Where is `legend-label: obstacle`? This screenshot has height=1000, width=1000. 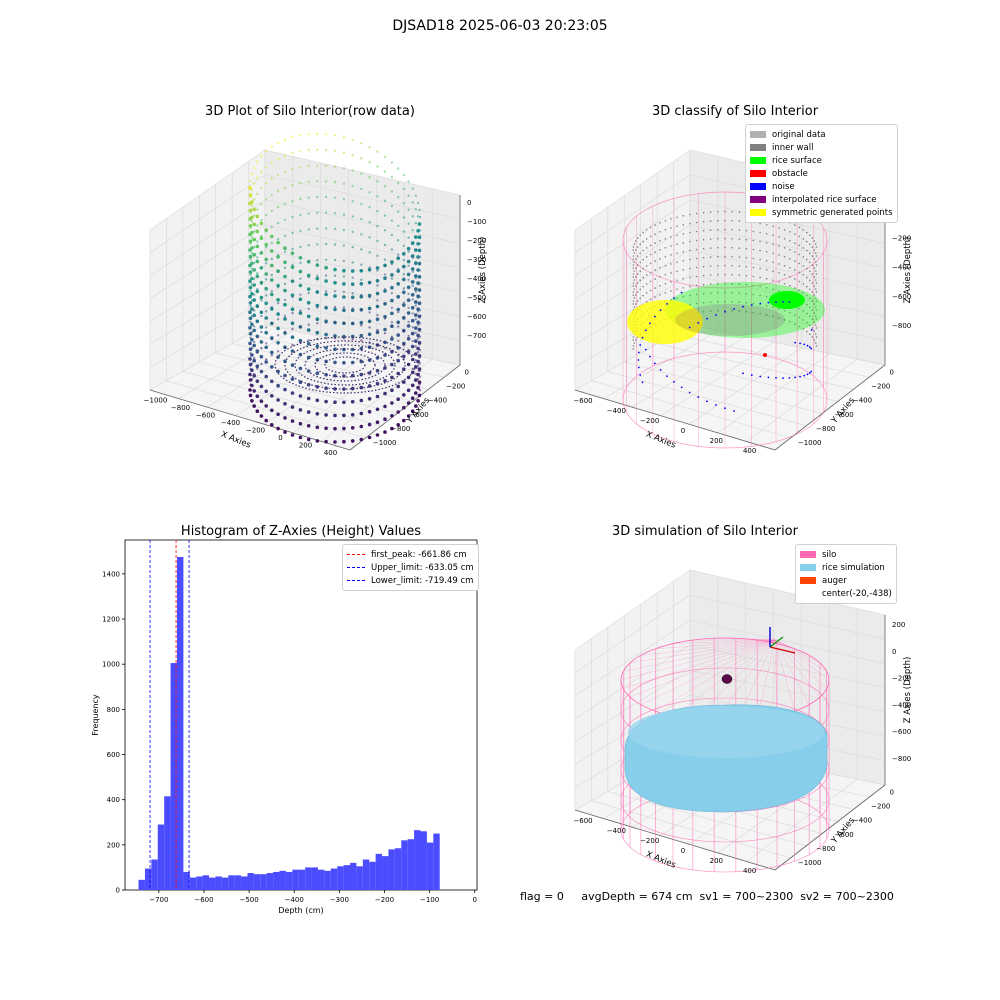 legend-label: obstacle is located at coordinates (790, 173).